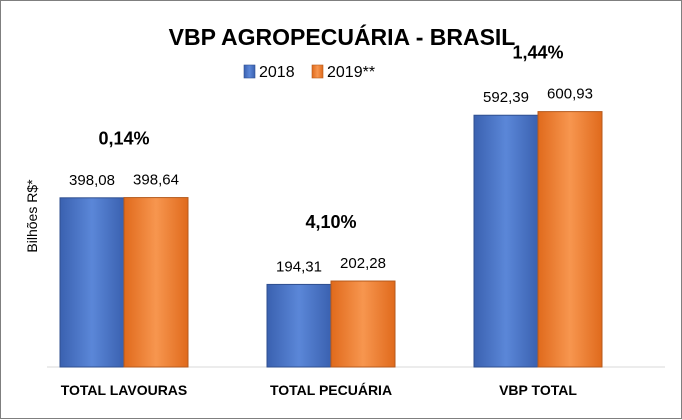 The height and width of the screenshot is (420, 682). What do you see at coordinates (156, 180) in the screenshot?
I see `value-label-2019-1: 398,64` at bounding box center [156, 180].